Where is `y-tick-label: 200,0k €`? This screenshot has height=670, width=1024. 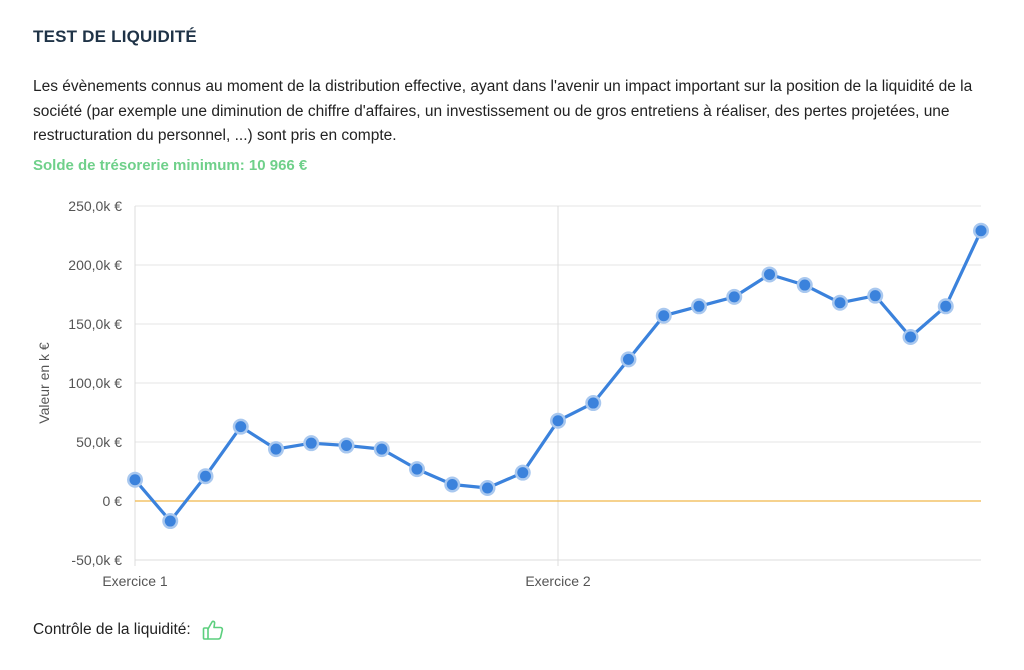
y-tick-label: 200,0k € is located at coordinates (95, 265).